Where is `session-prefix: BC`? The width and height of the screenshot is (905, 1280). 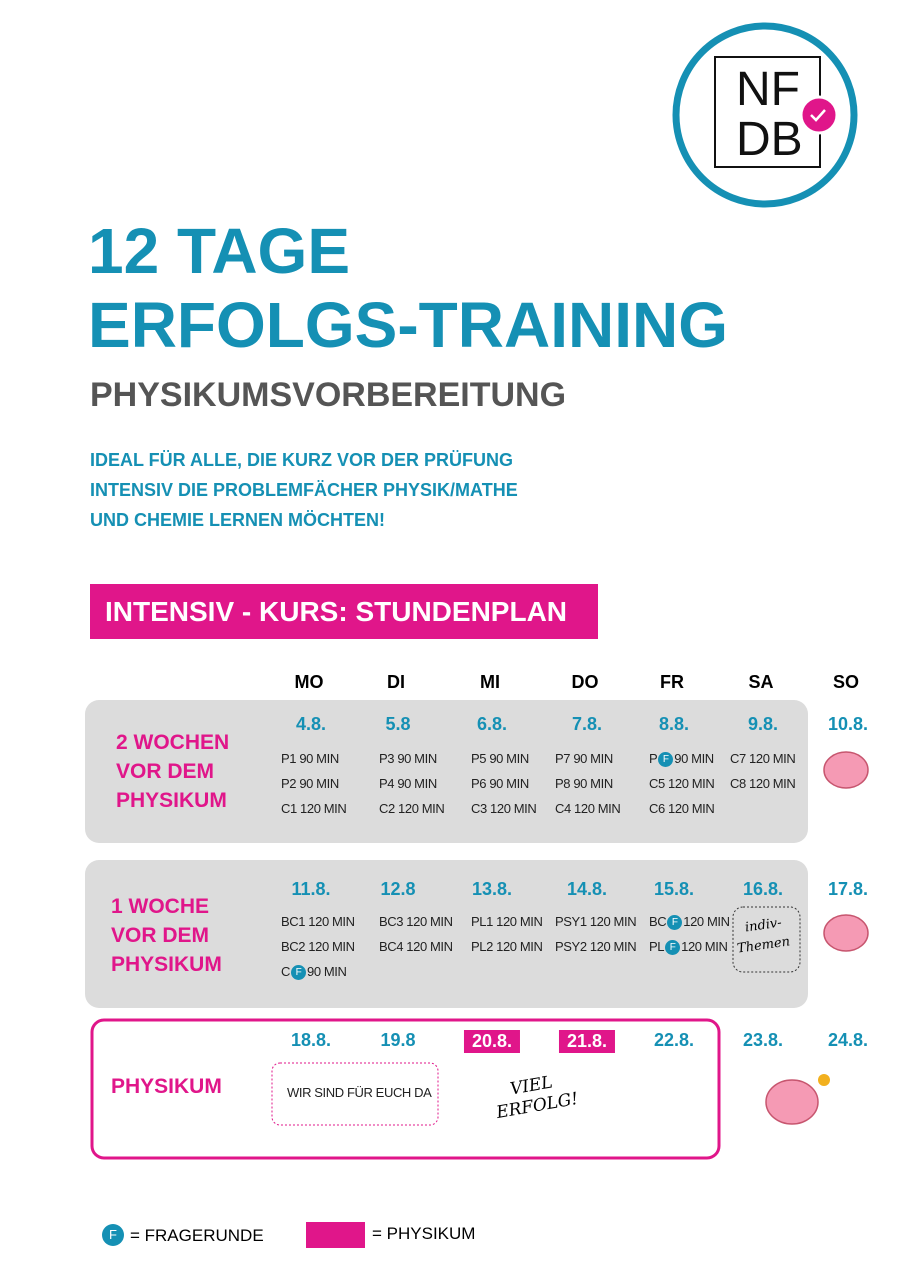 session-prefix: BC is located at coordinates (658, 921).